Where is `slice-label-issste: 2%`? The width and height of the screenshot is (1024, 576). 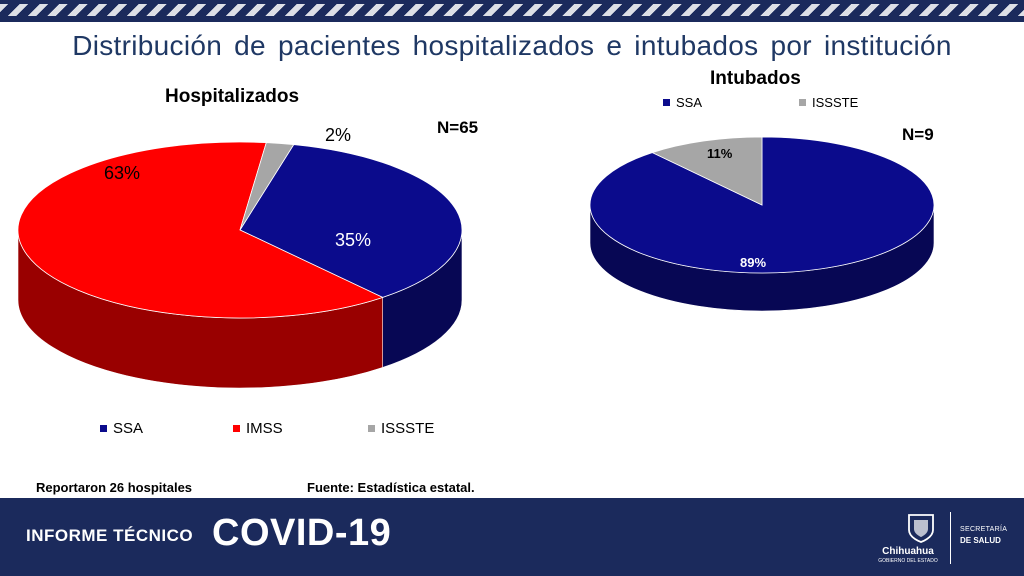
slice-label-issste: 2% is located at coordinates (338, 135).